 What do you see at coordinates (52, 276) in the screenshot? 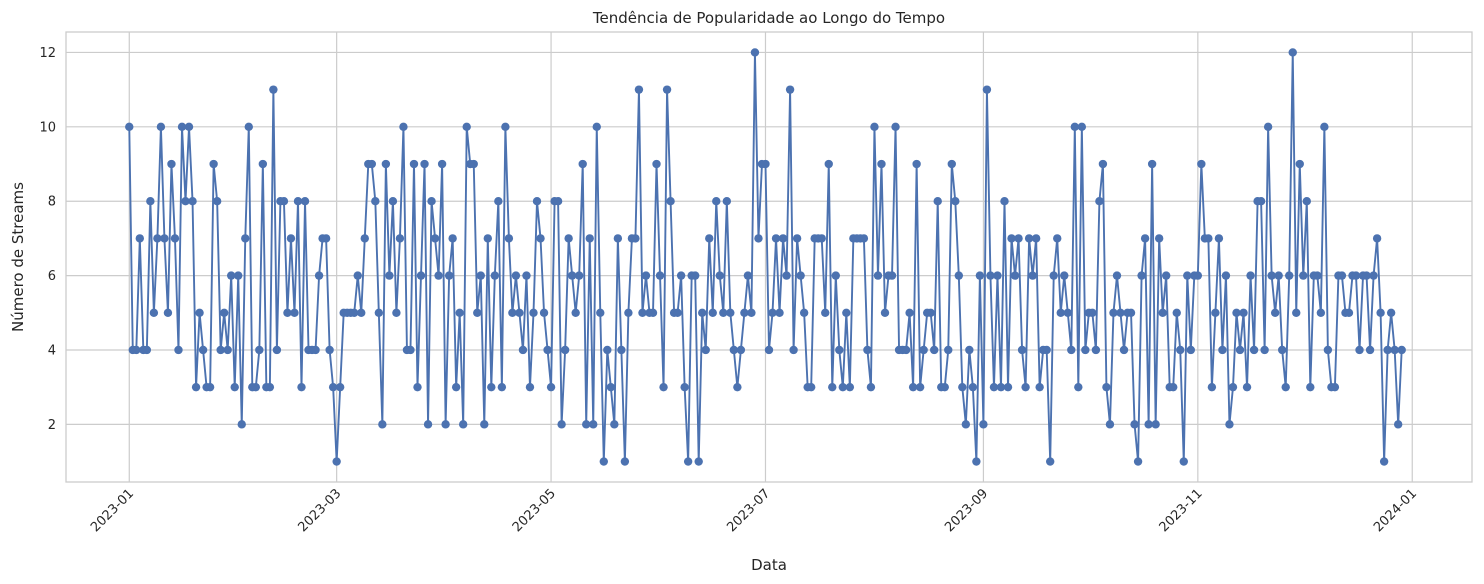
I see `y-tick-label: 6` at bounding box center [52, 276].